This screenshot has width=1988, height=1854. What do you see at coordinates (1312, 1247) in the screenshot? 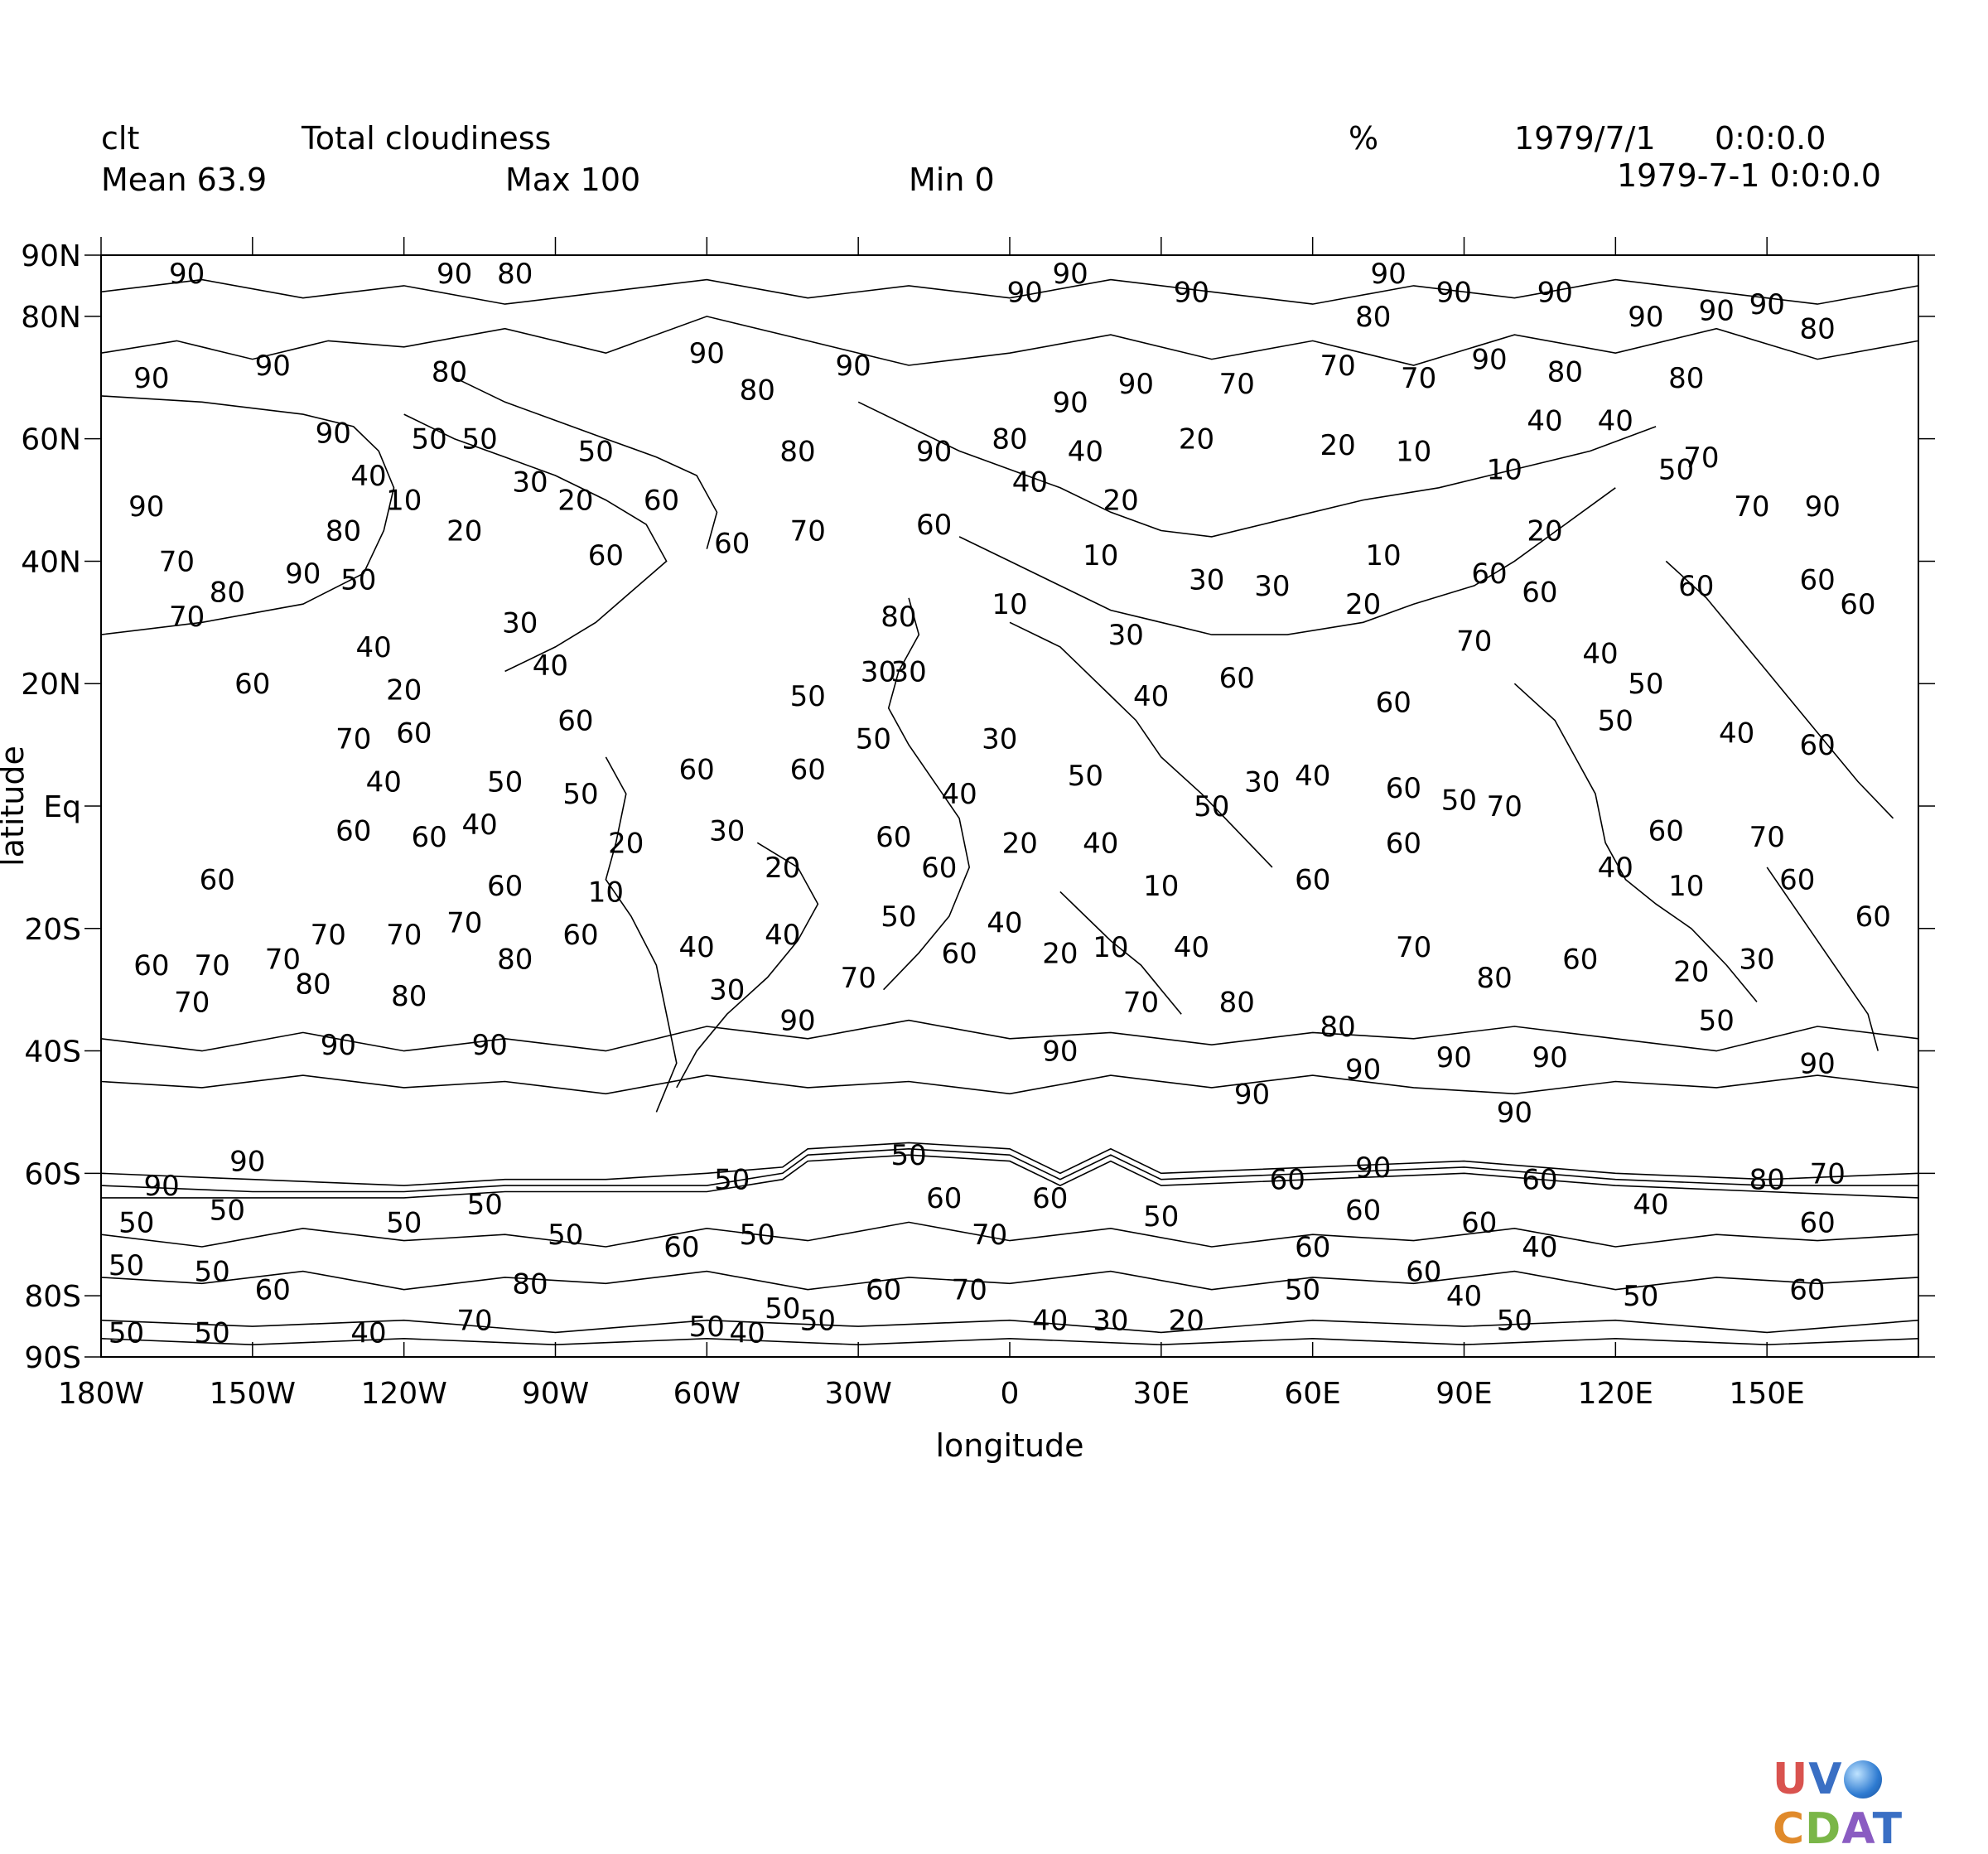
I see `contour-label-201: 60` at bounding box center [1312, 1247].